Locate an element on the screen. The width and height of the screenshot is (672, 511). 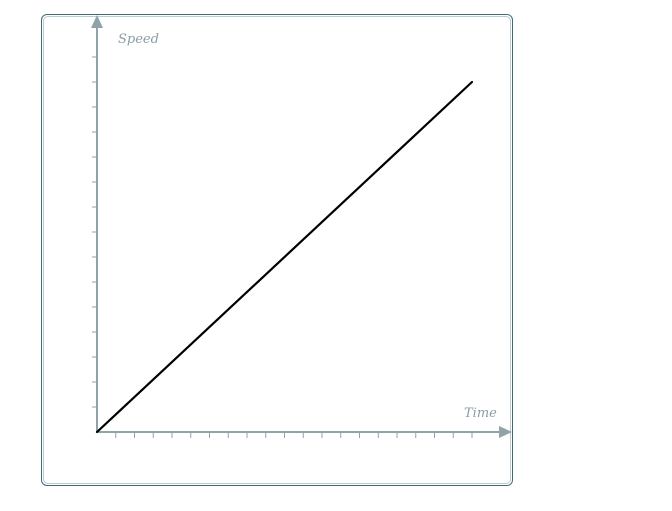
x-axis-arrow is located at coordinates (505, 432).